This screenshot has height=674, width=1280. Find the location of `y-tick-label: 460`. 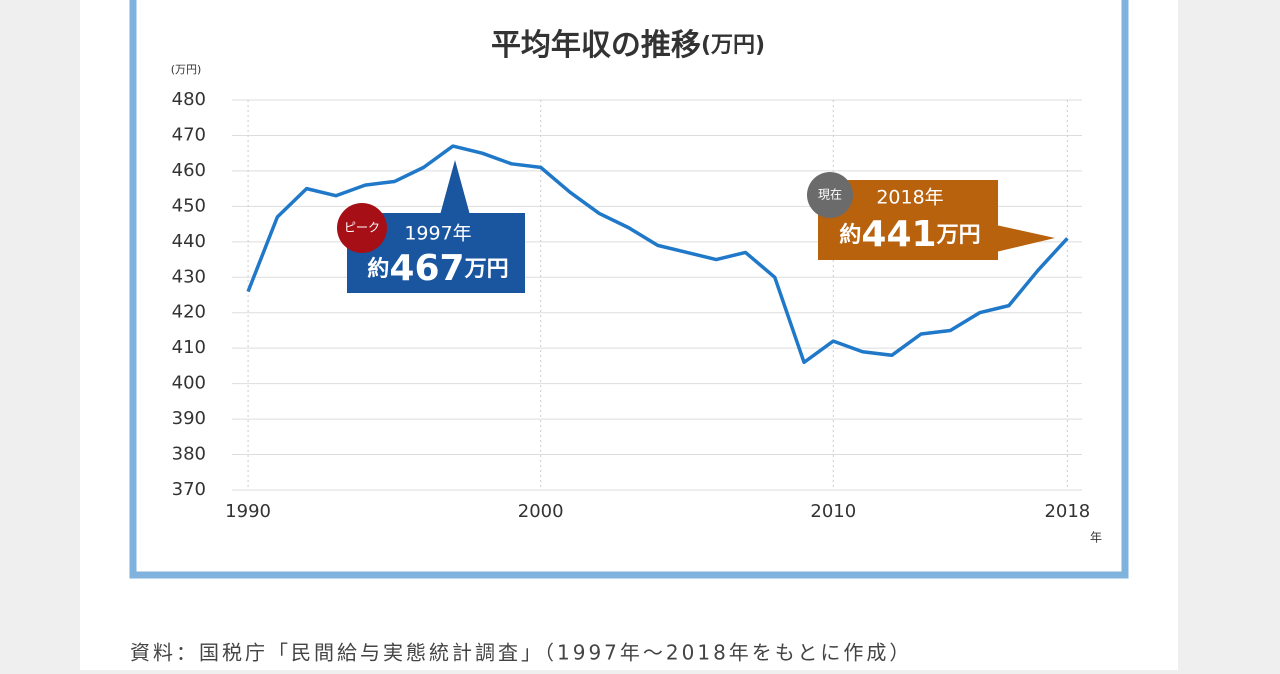

y-tick-label: 460 is located at coordinates (189, 170).